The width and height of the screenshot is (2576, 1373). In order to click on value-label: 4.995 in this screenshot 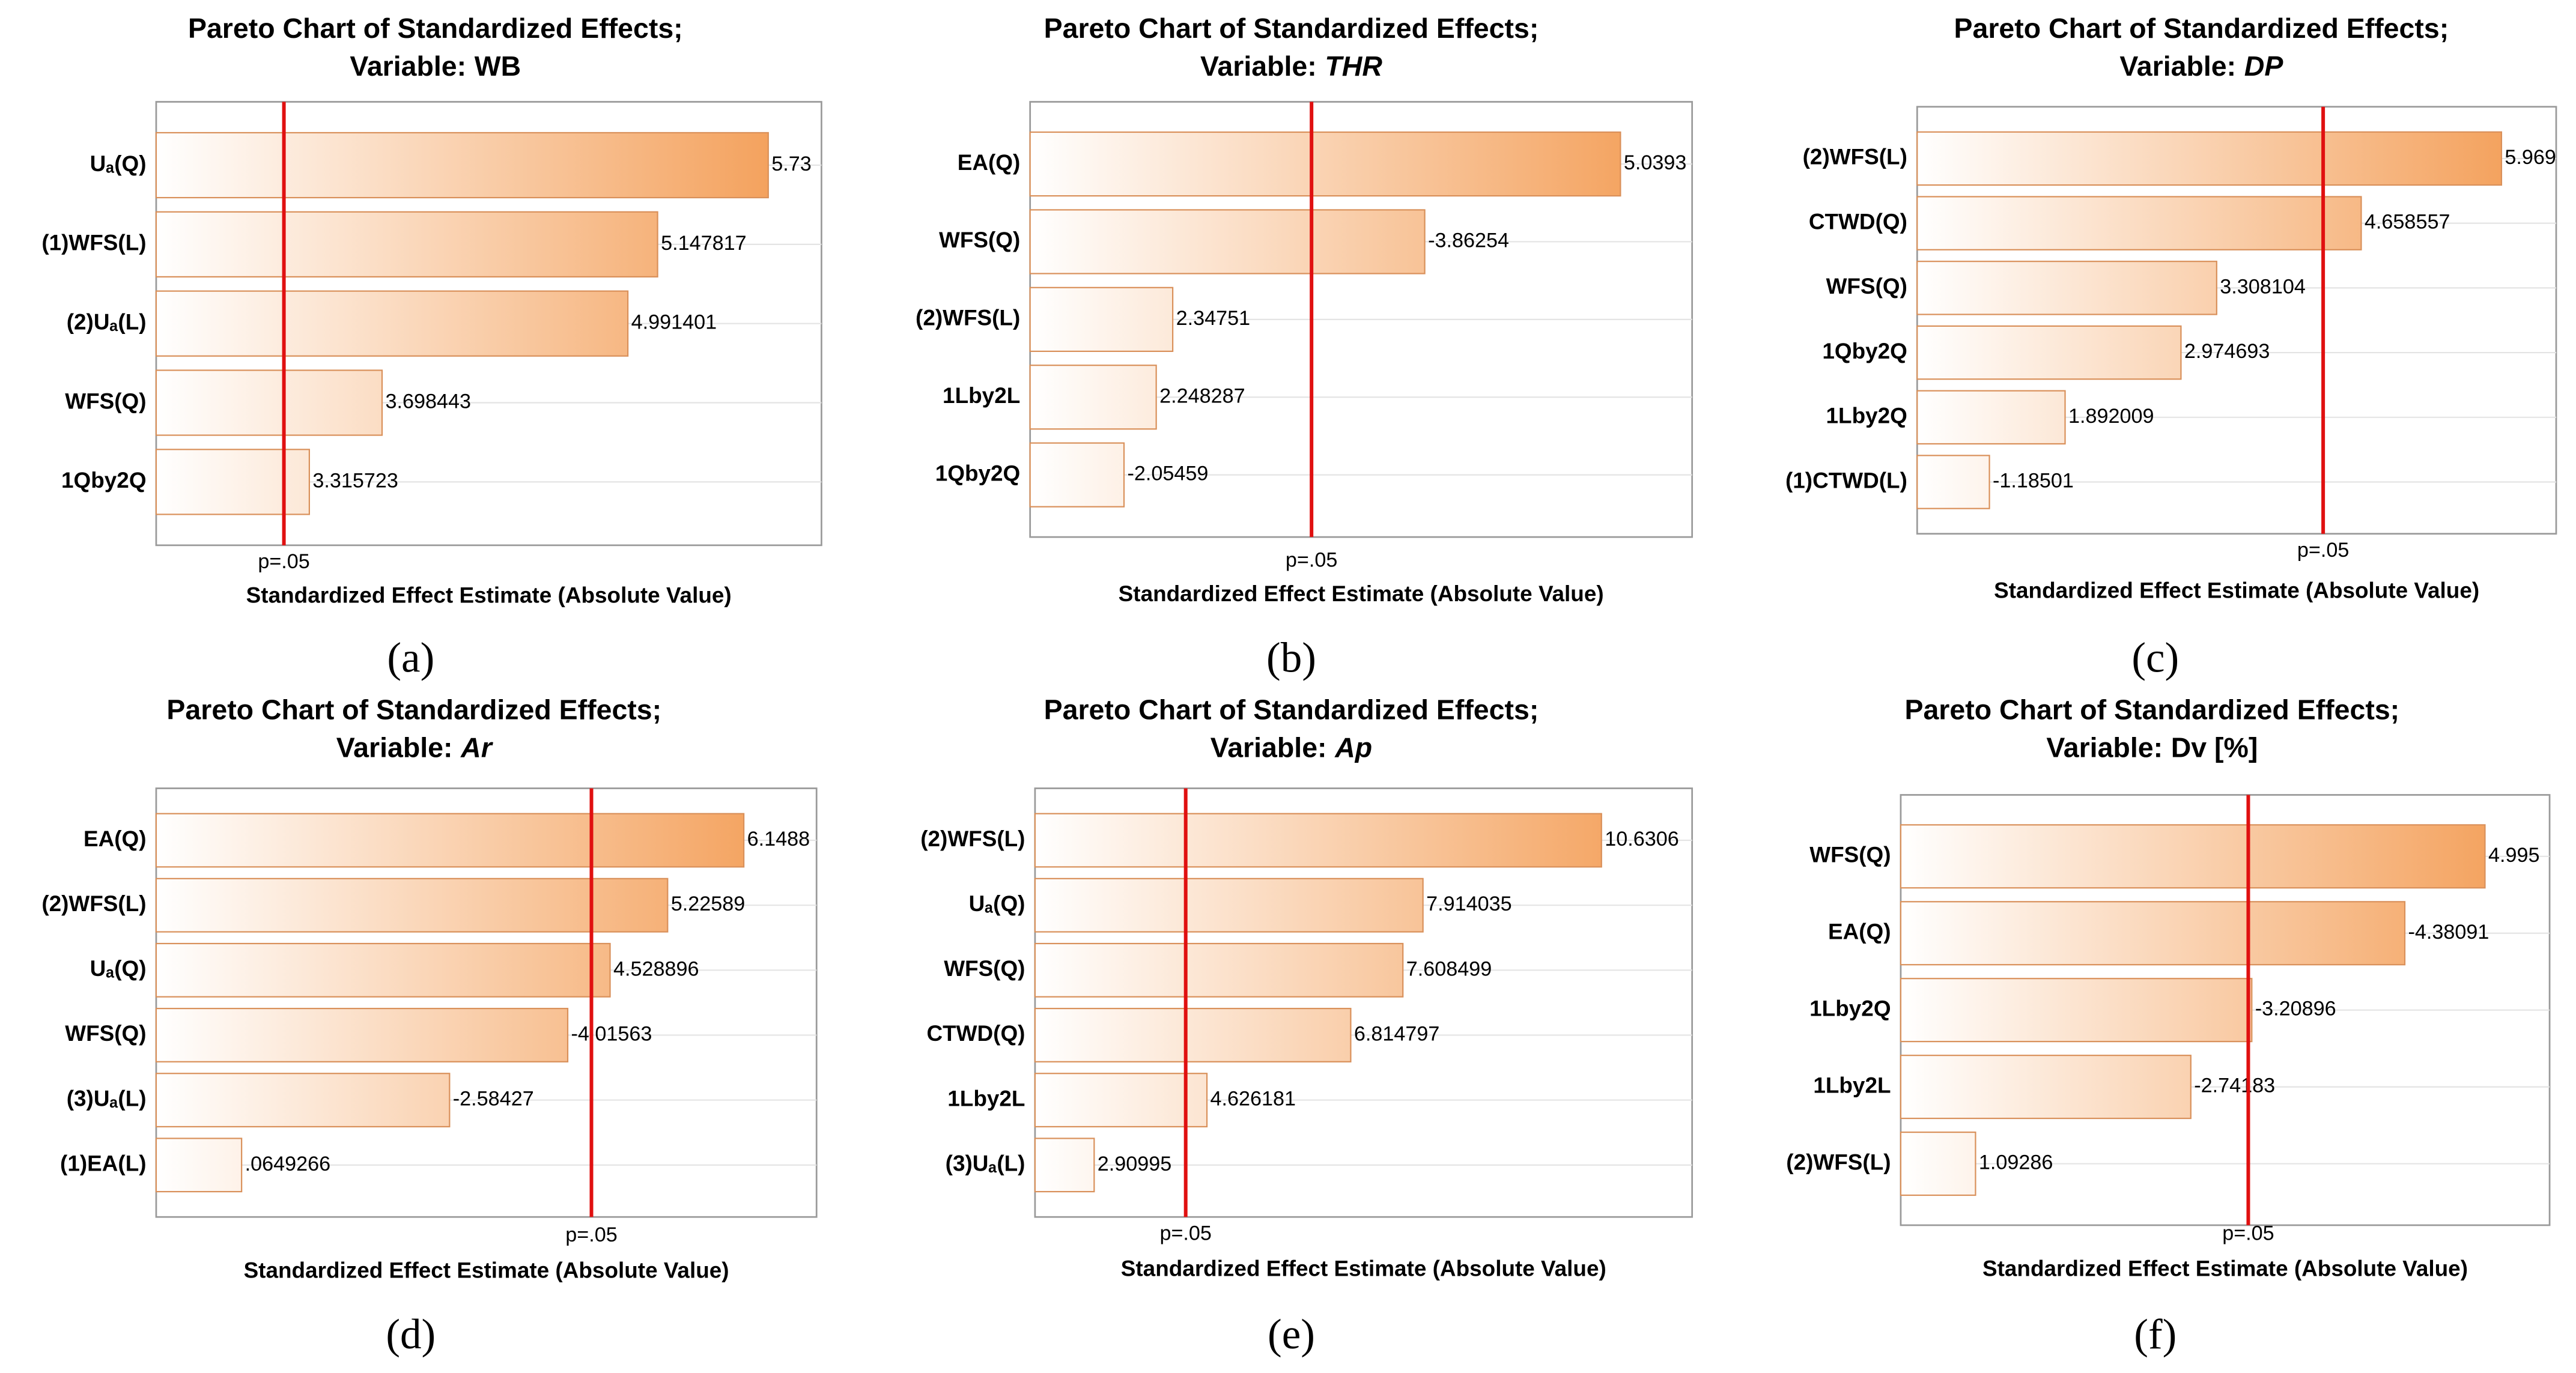, I will do `click(2514, 855)`.